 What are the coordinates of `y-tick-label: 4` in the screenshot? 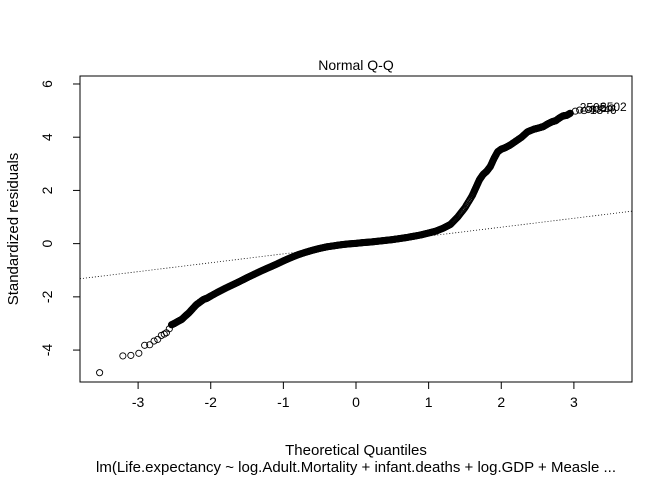 It's located at (47, 137).